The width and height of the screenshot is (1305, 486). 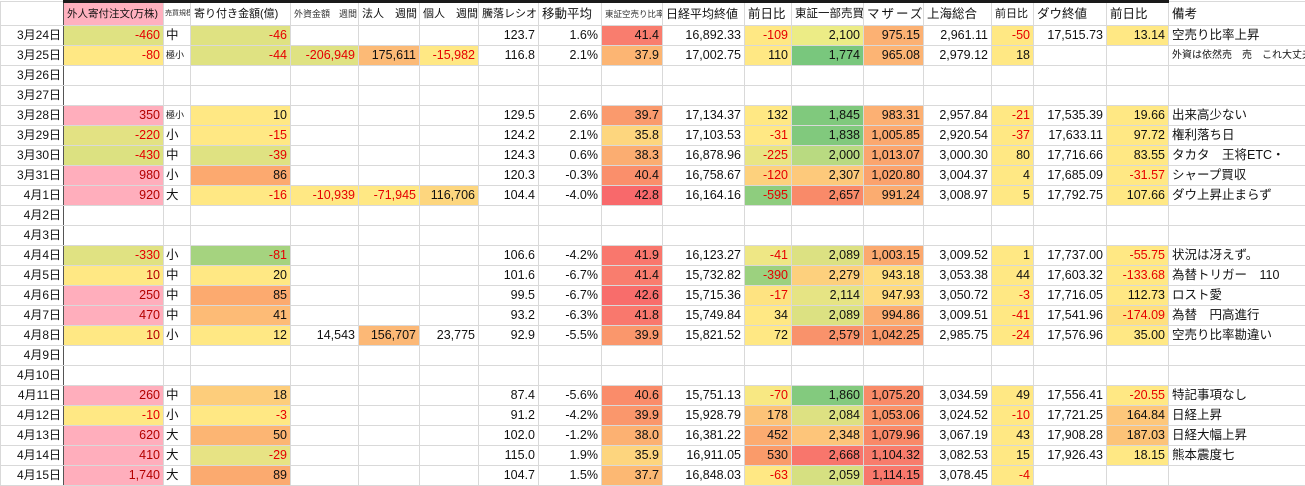 What do you see at coordinates (32, 236) in the screenshot?
I see `row-date: 4月3日` at bounding box center [32, 236].